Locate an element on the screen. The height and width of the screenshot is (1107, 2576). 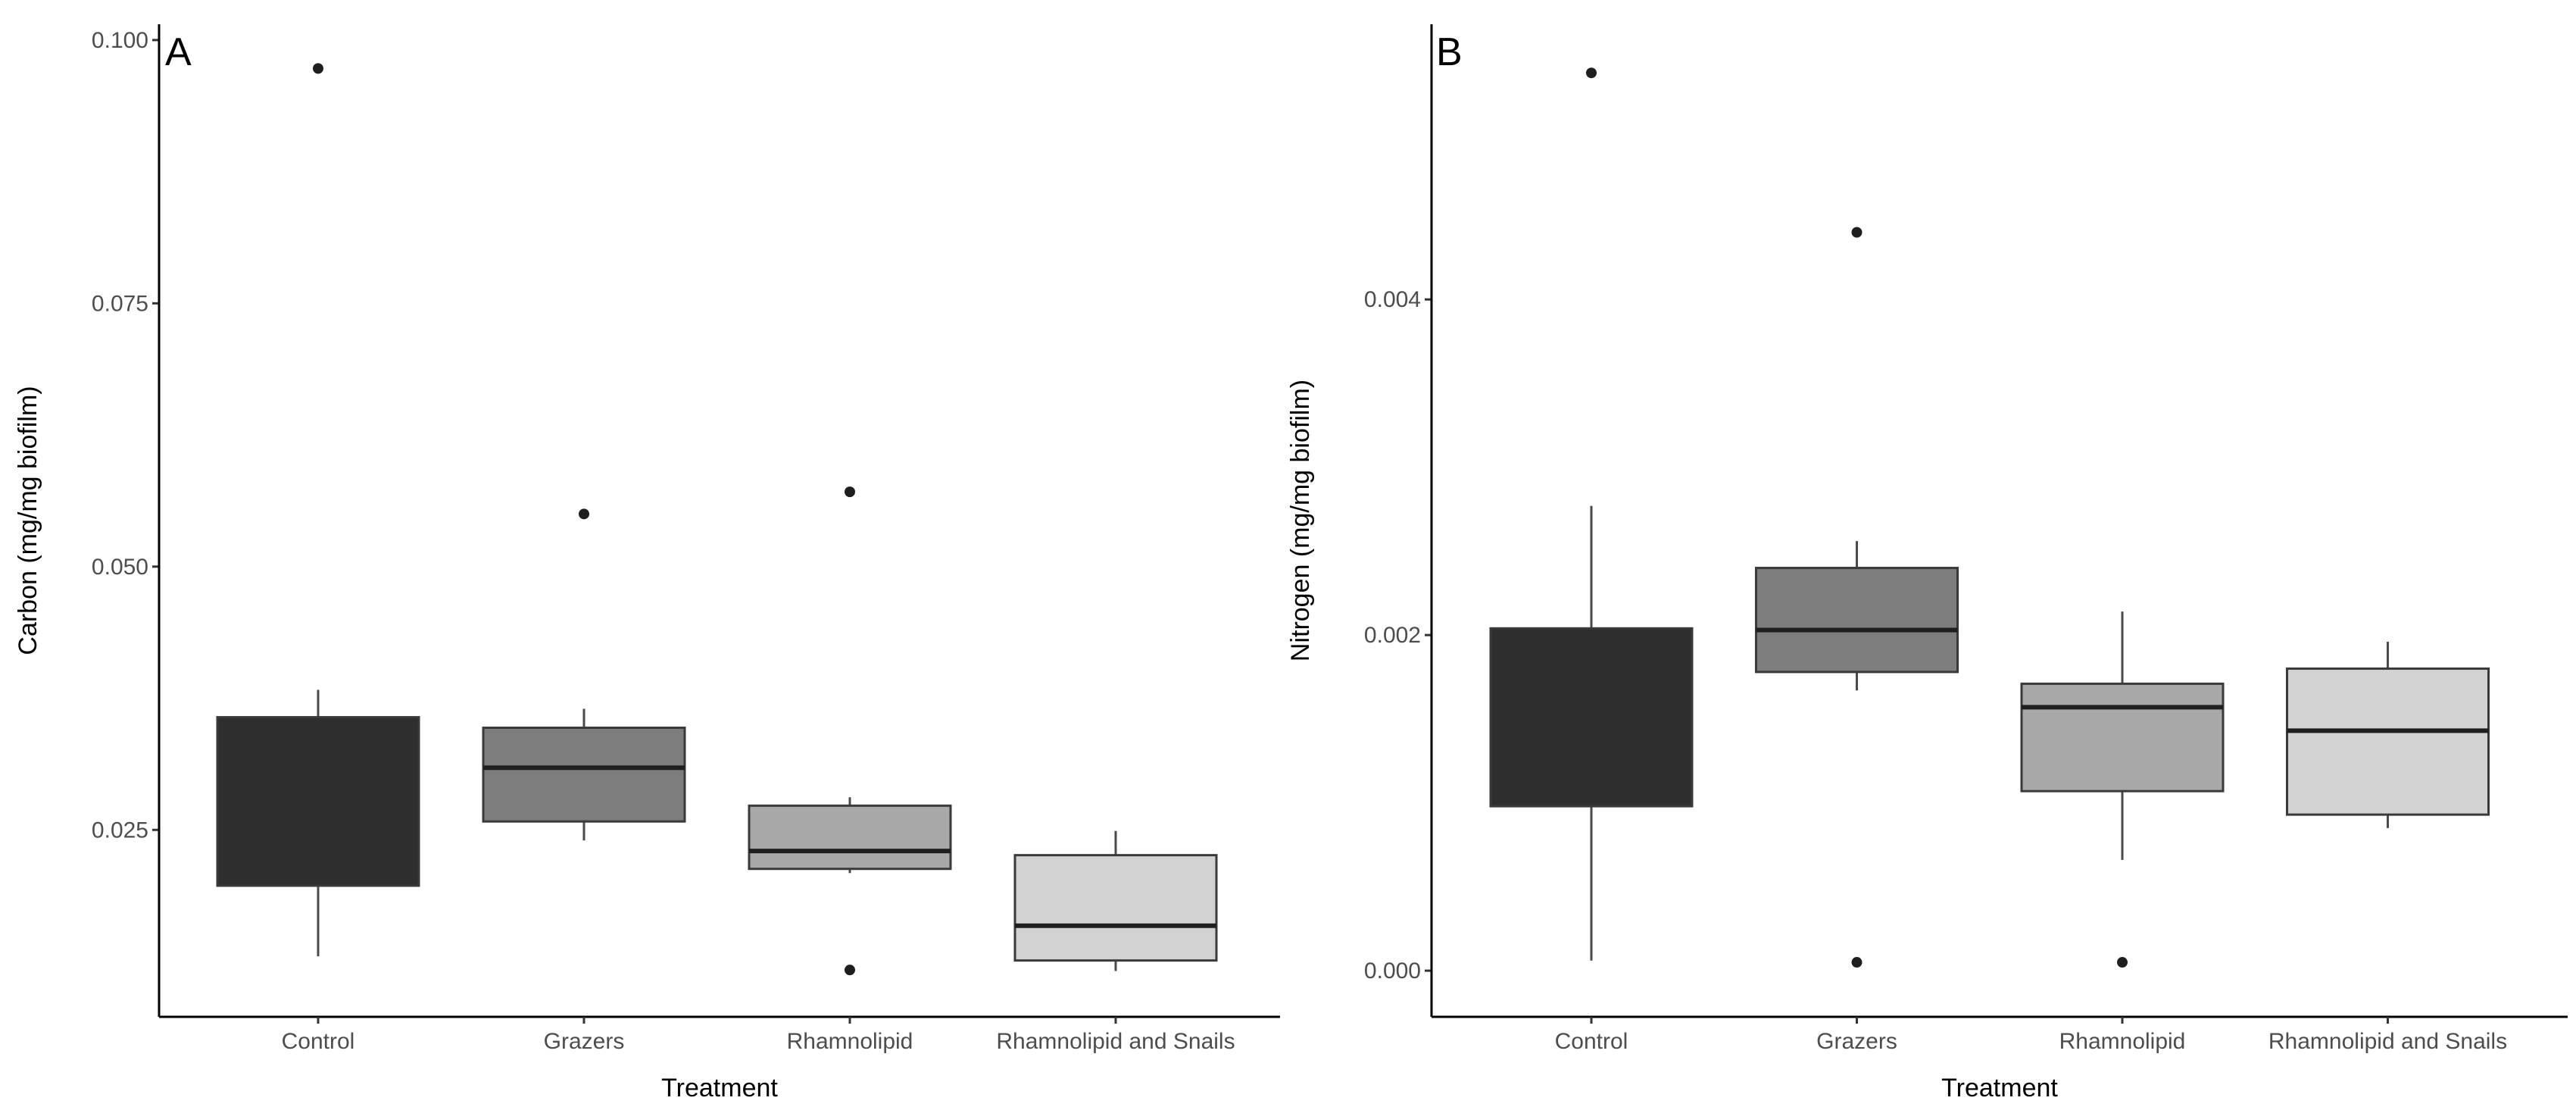
y-axis-title: Nitrogen (mg/mg biofilm) is located at coordinates (1301, 520).